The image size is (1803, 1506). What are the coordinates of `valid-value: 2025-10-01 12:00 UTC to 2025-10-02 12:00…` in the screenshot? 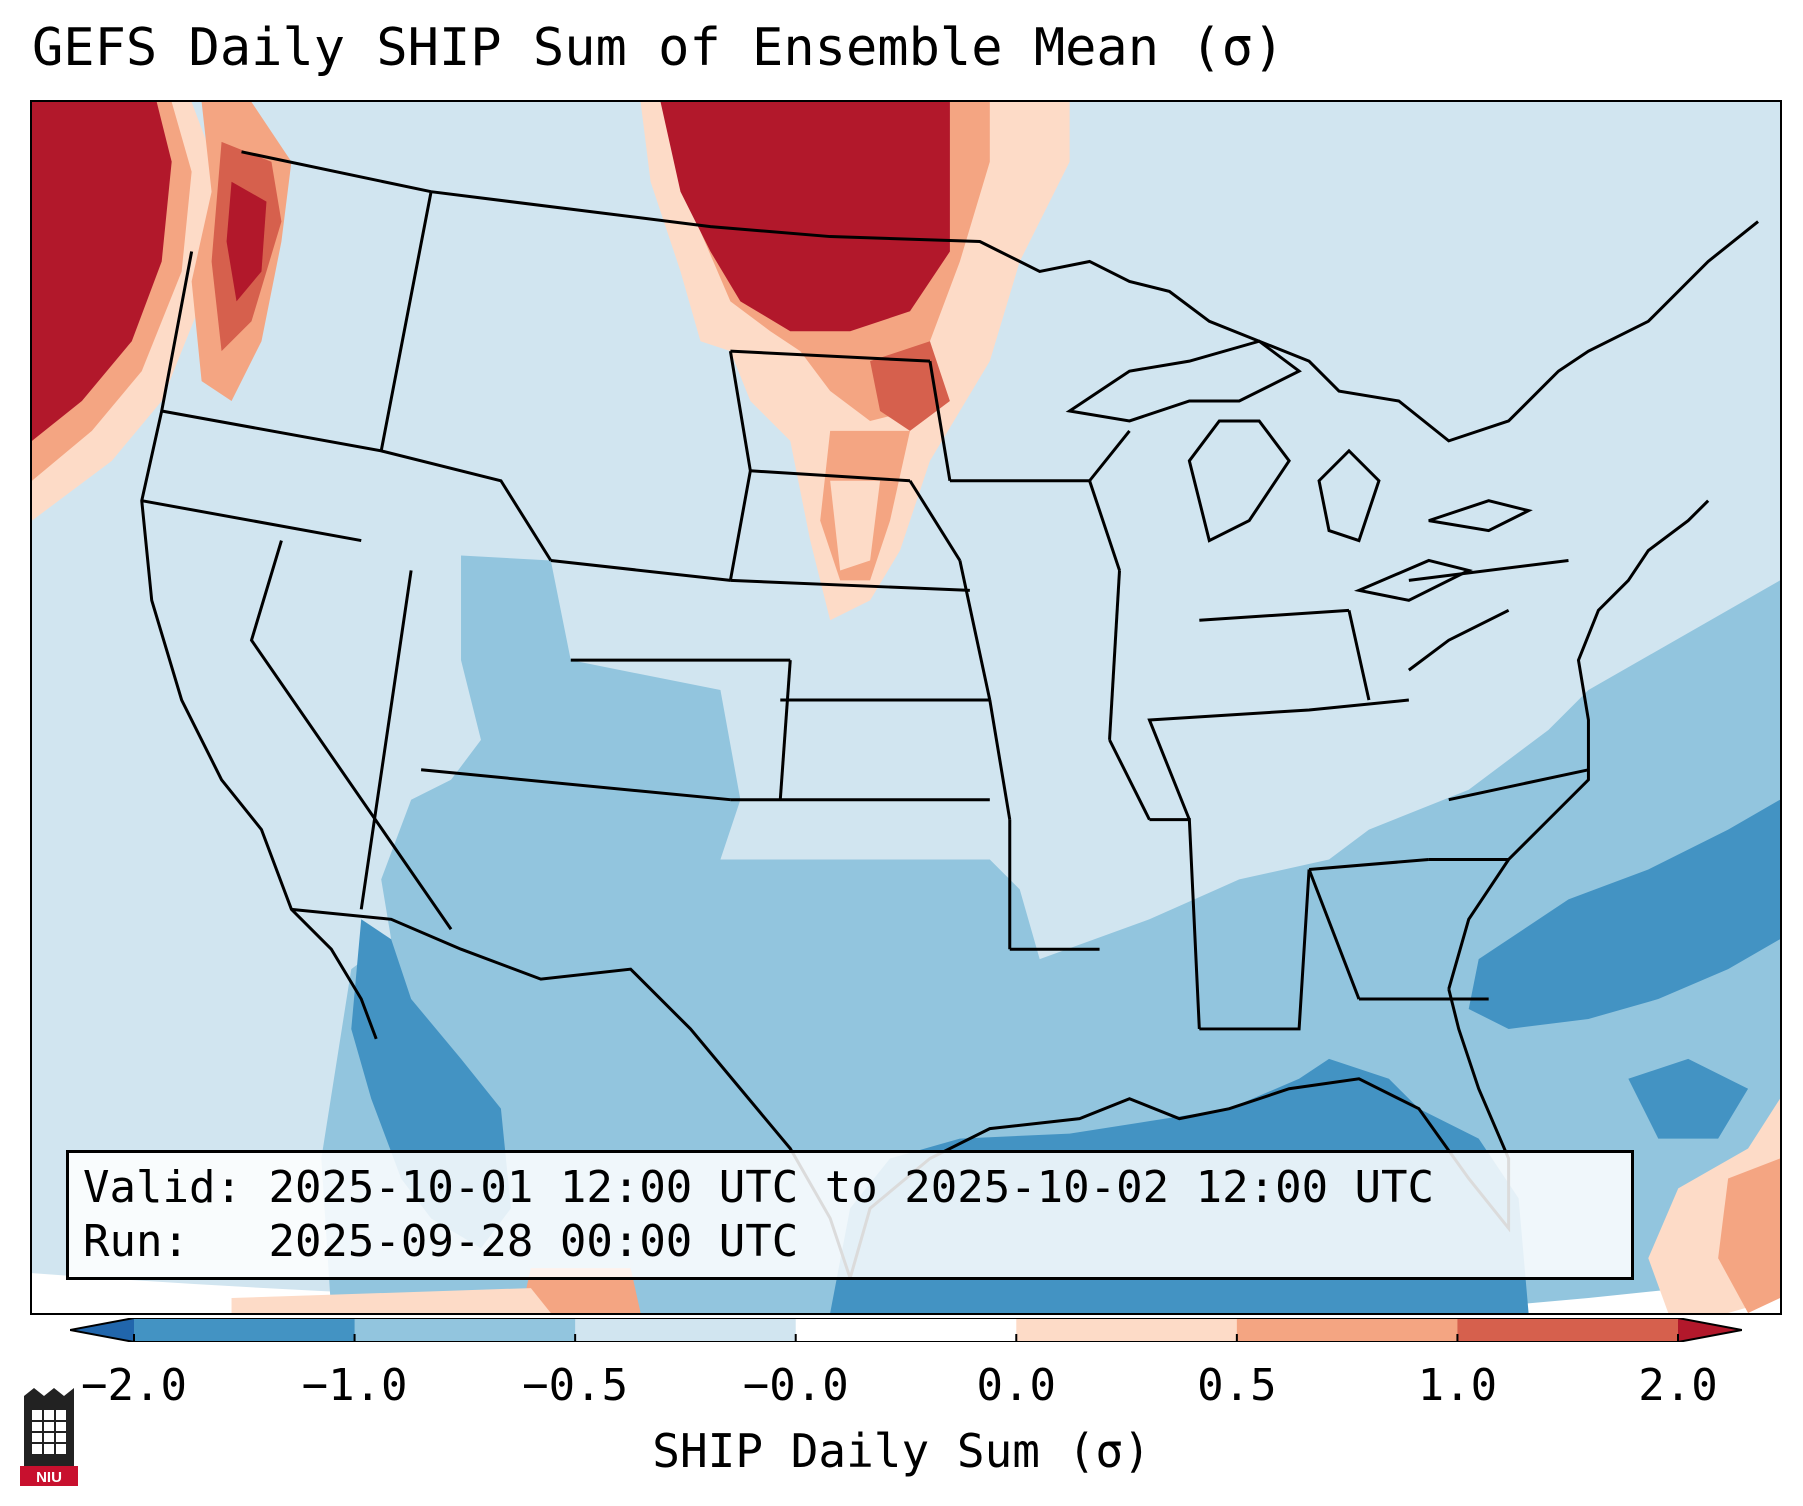 It's located at (851, 1187).